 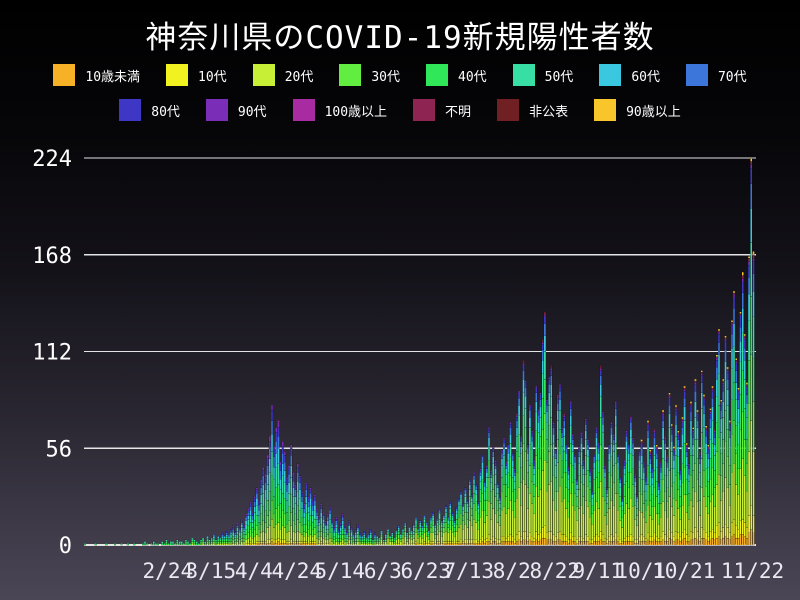 I want to click on legend-item: 20代, so click(x=282, y=75).